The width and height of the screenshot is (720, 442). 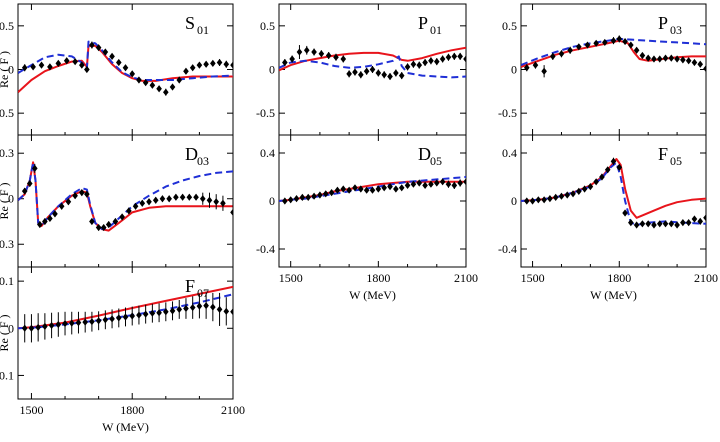 What do you see at coordinates (7, 244) in the screenshot?
I see `y-tick-label: -0.3` at bounding box center [7, 244].